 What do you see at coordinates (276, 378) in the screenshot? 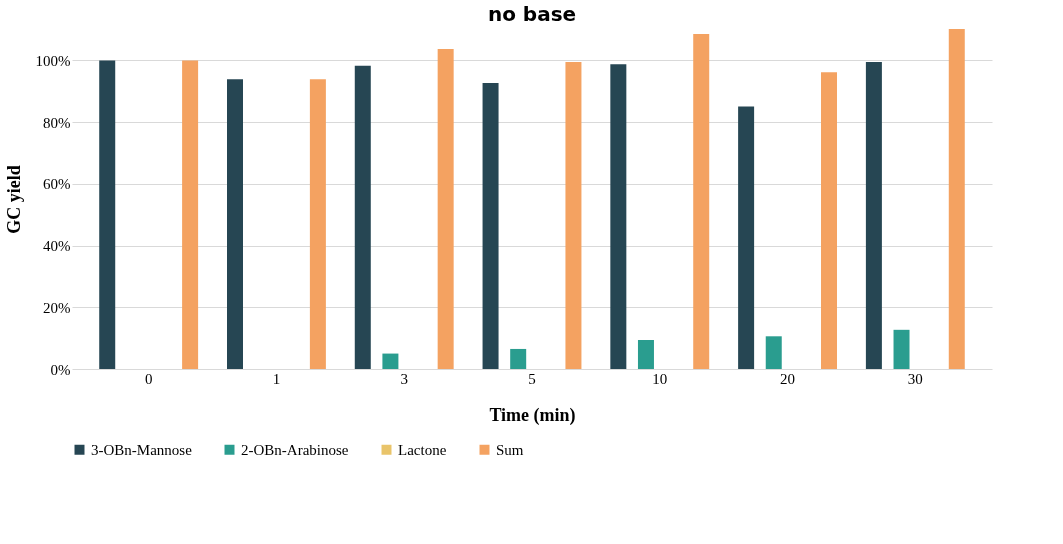
I see `x-tick-label: 1` at bounding box center [276, 378].